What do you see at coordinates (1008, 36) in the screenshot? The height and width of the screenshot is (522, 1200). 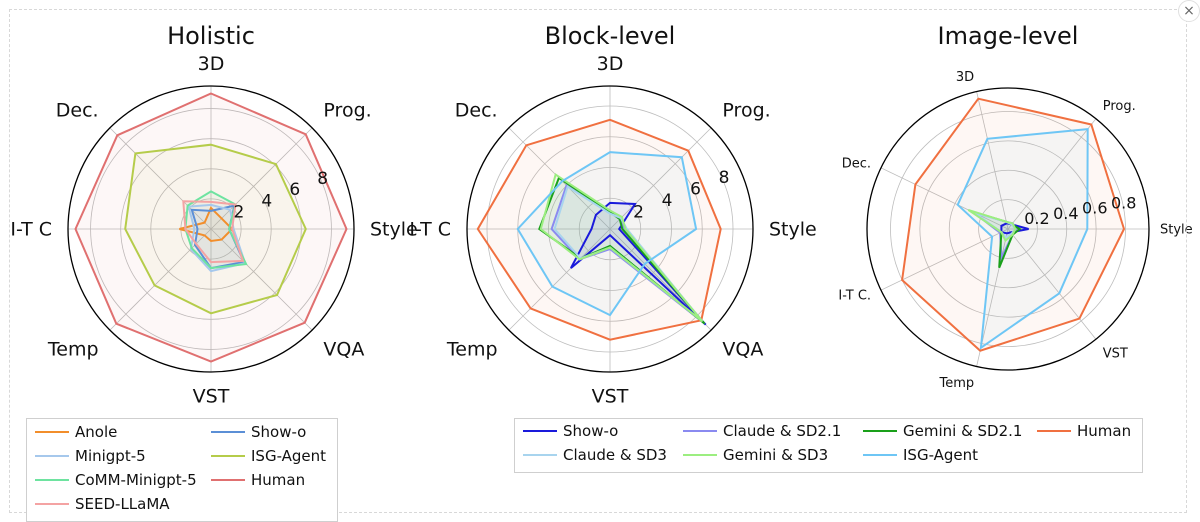 I see `chart-title: Image-level` at bounding box center [1008, 36].